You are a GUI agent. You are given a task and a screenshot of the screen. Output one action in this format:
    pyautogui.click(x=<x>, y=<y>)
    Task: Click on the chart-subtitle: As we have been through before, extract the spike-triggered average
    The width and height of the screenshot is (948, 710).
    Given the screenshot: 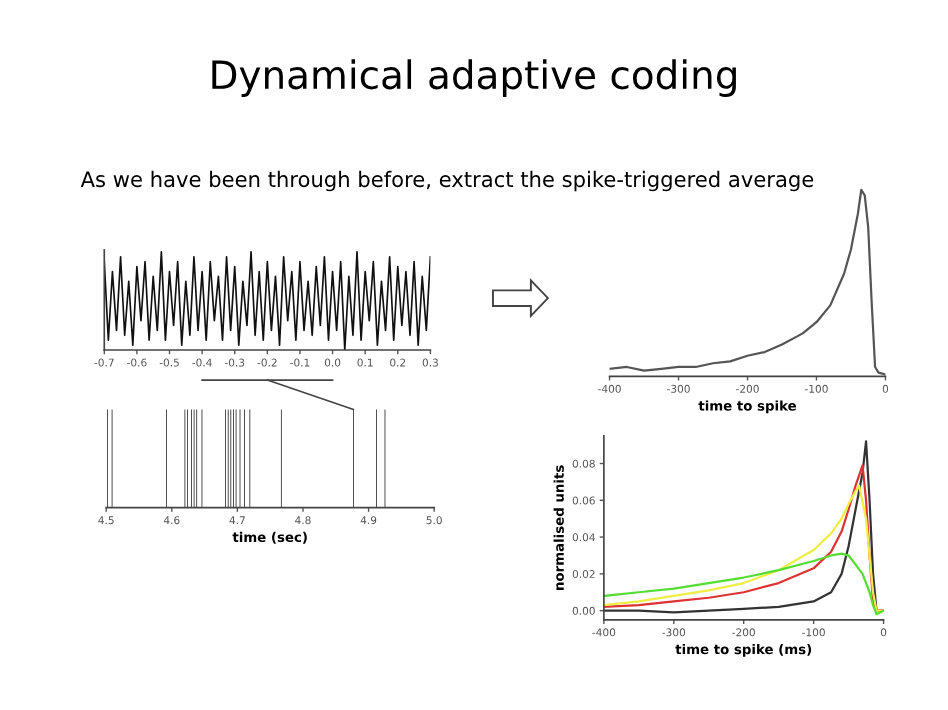 What is the action you would take?
    pyautogui.click(x=447, y=181)
    